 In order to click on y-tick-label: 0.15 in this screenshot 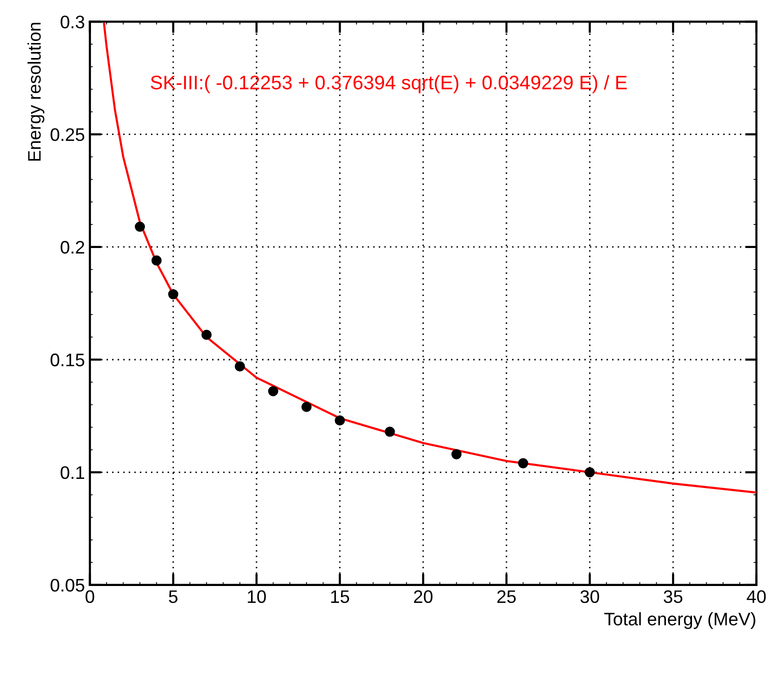, I will do `click(67, 360)`.